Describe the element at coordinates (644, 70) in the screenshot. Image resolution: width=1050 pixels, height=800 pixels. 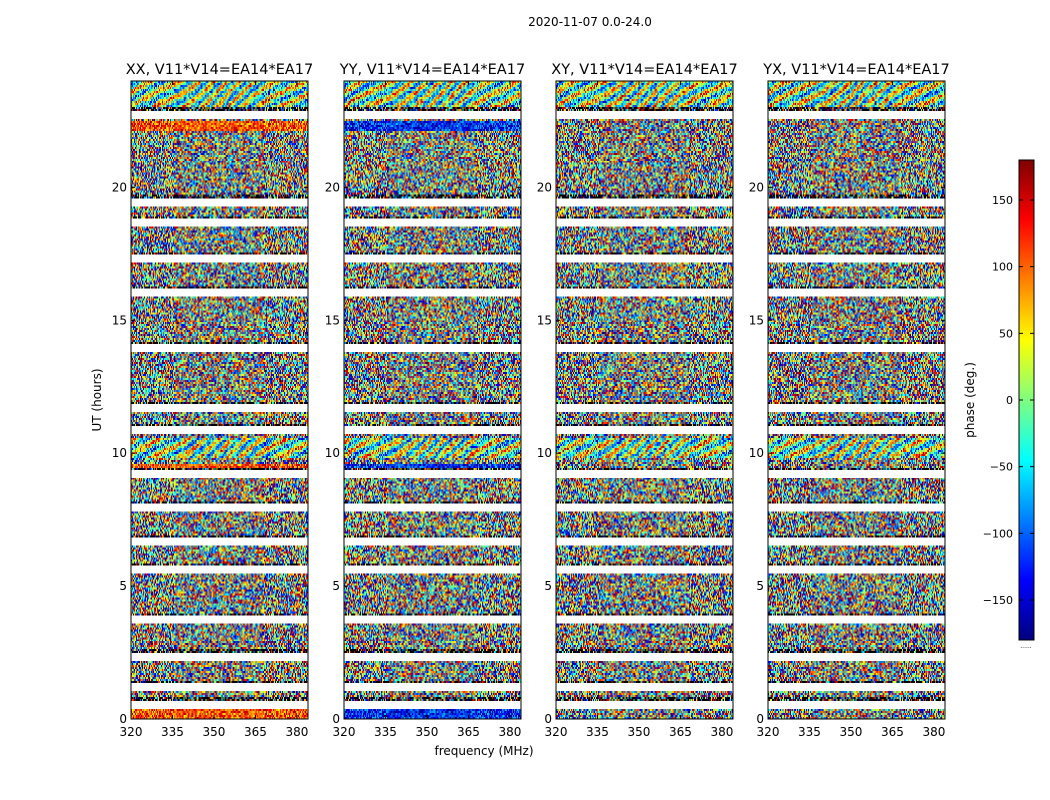
I see `panel-title: XY, V11*V14=EA14*EA17` at that location.